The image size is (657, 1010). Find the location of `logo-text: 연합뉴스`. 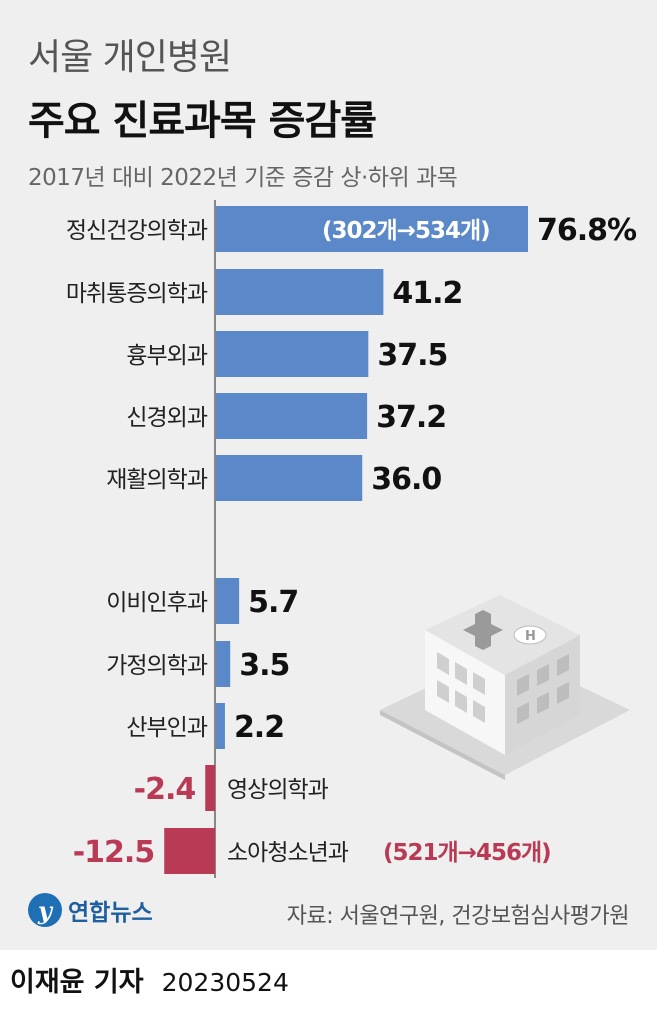

logo-text: 연합뉴스 is located at coordinates (110, 913).